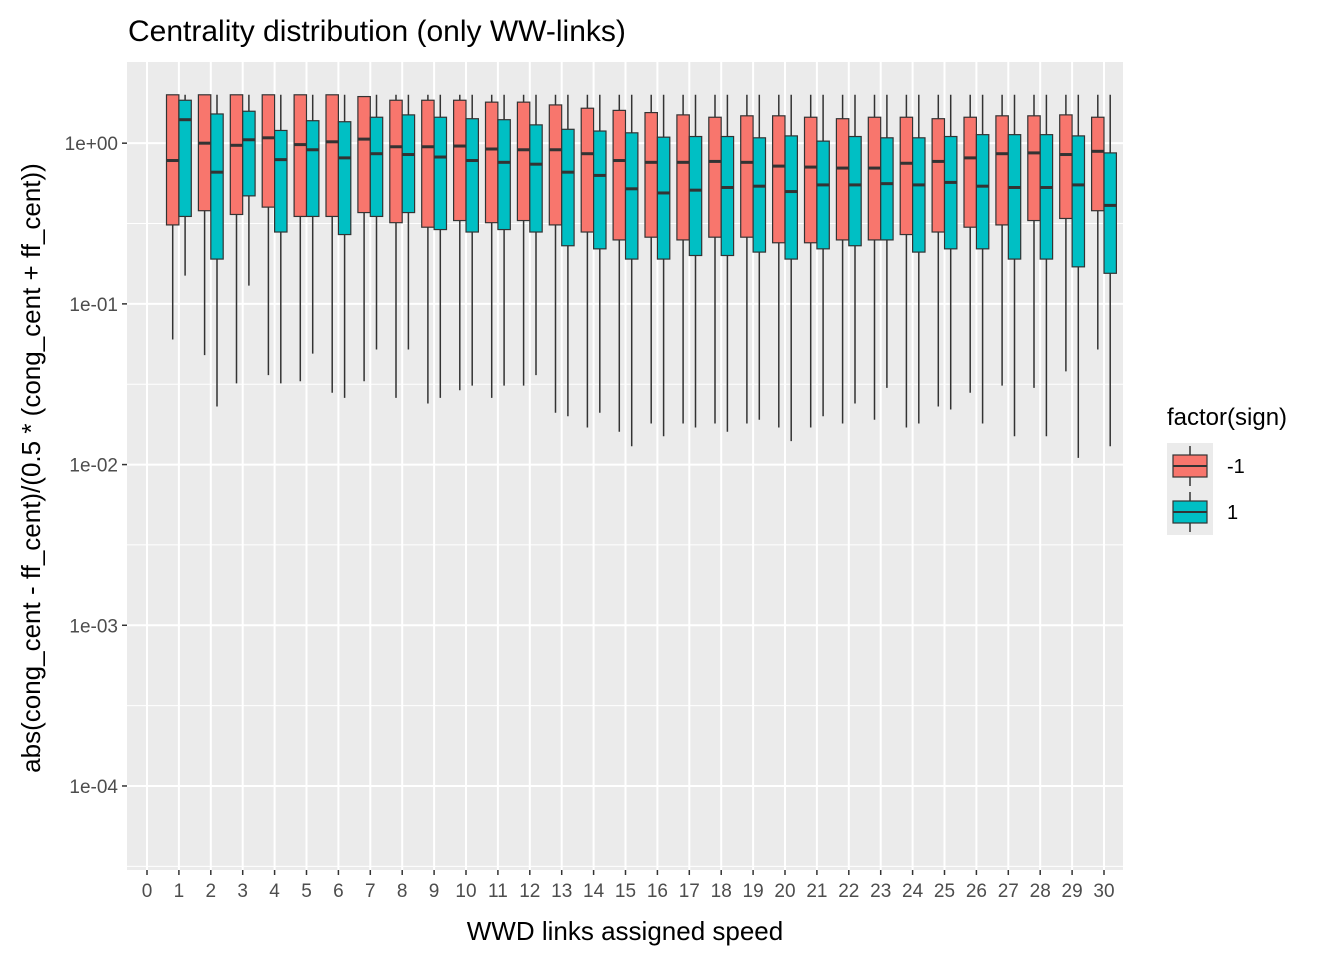 The width and height of the screenshot is (1344, 960). Describe the element at coordinates (657, 891) in the screenshot. I see `x-tick-label: 16` at that location.